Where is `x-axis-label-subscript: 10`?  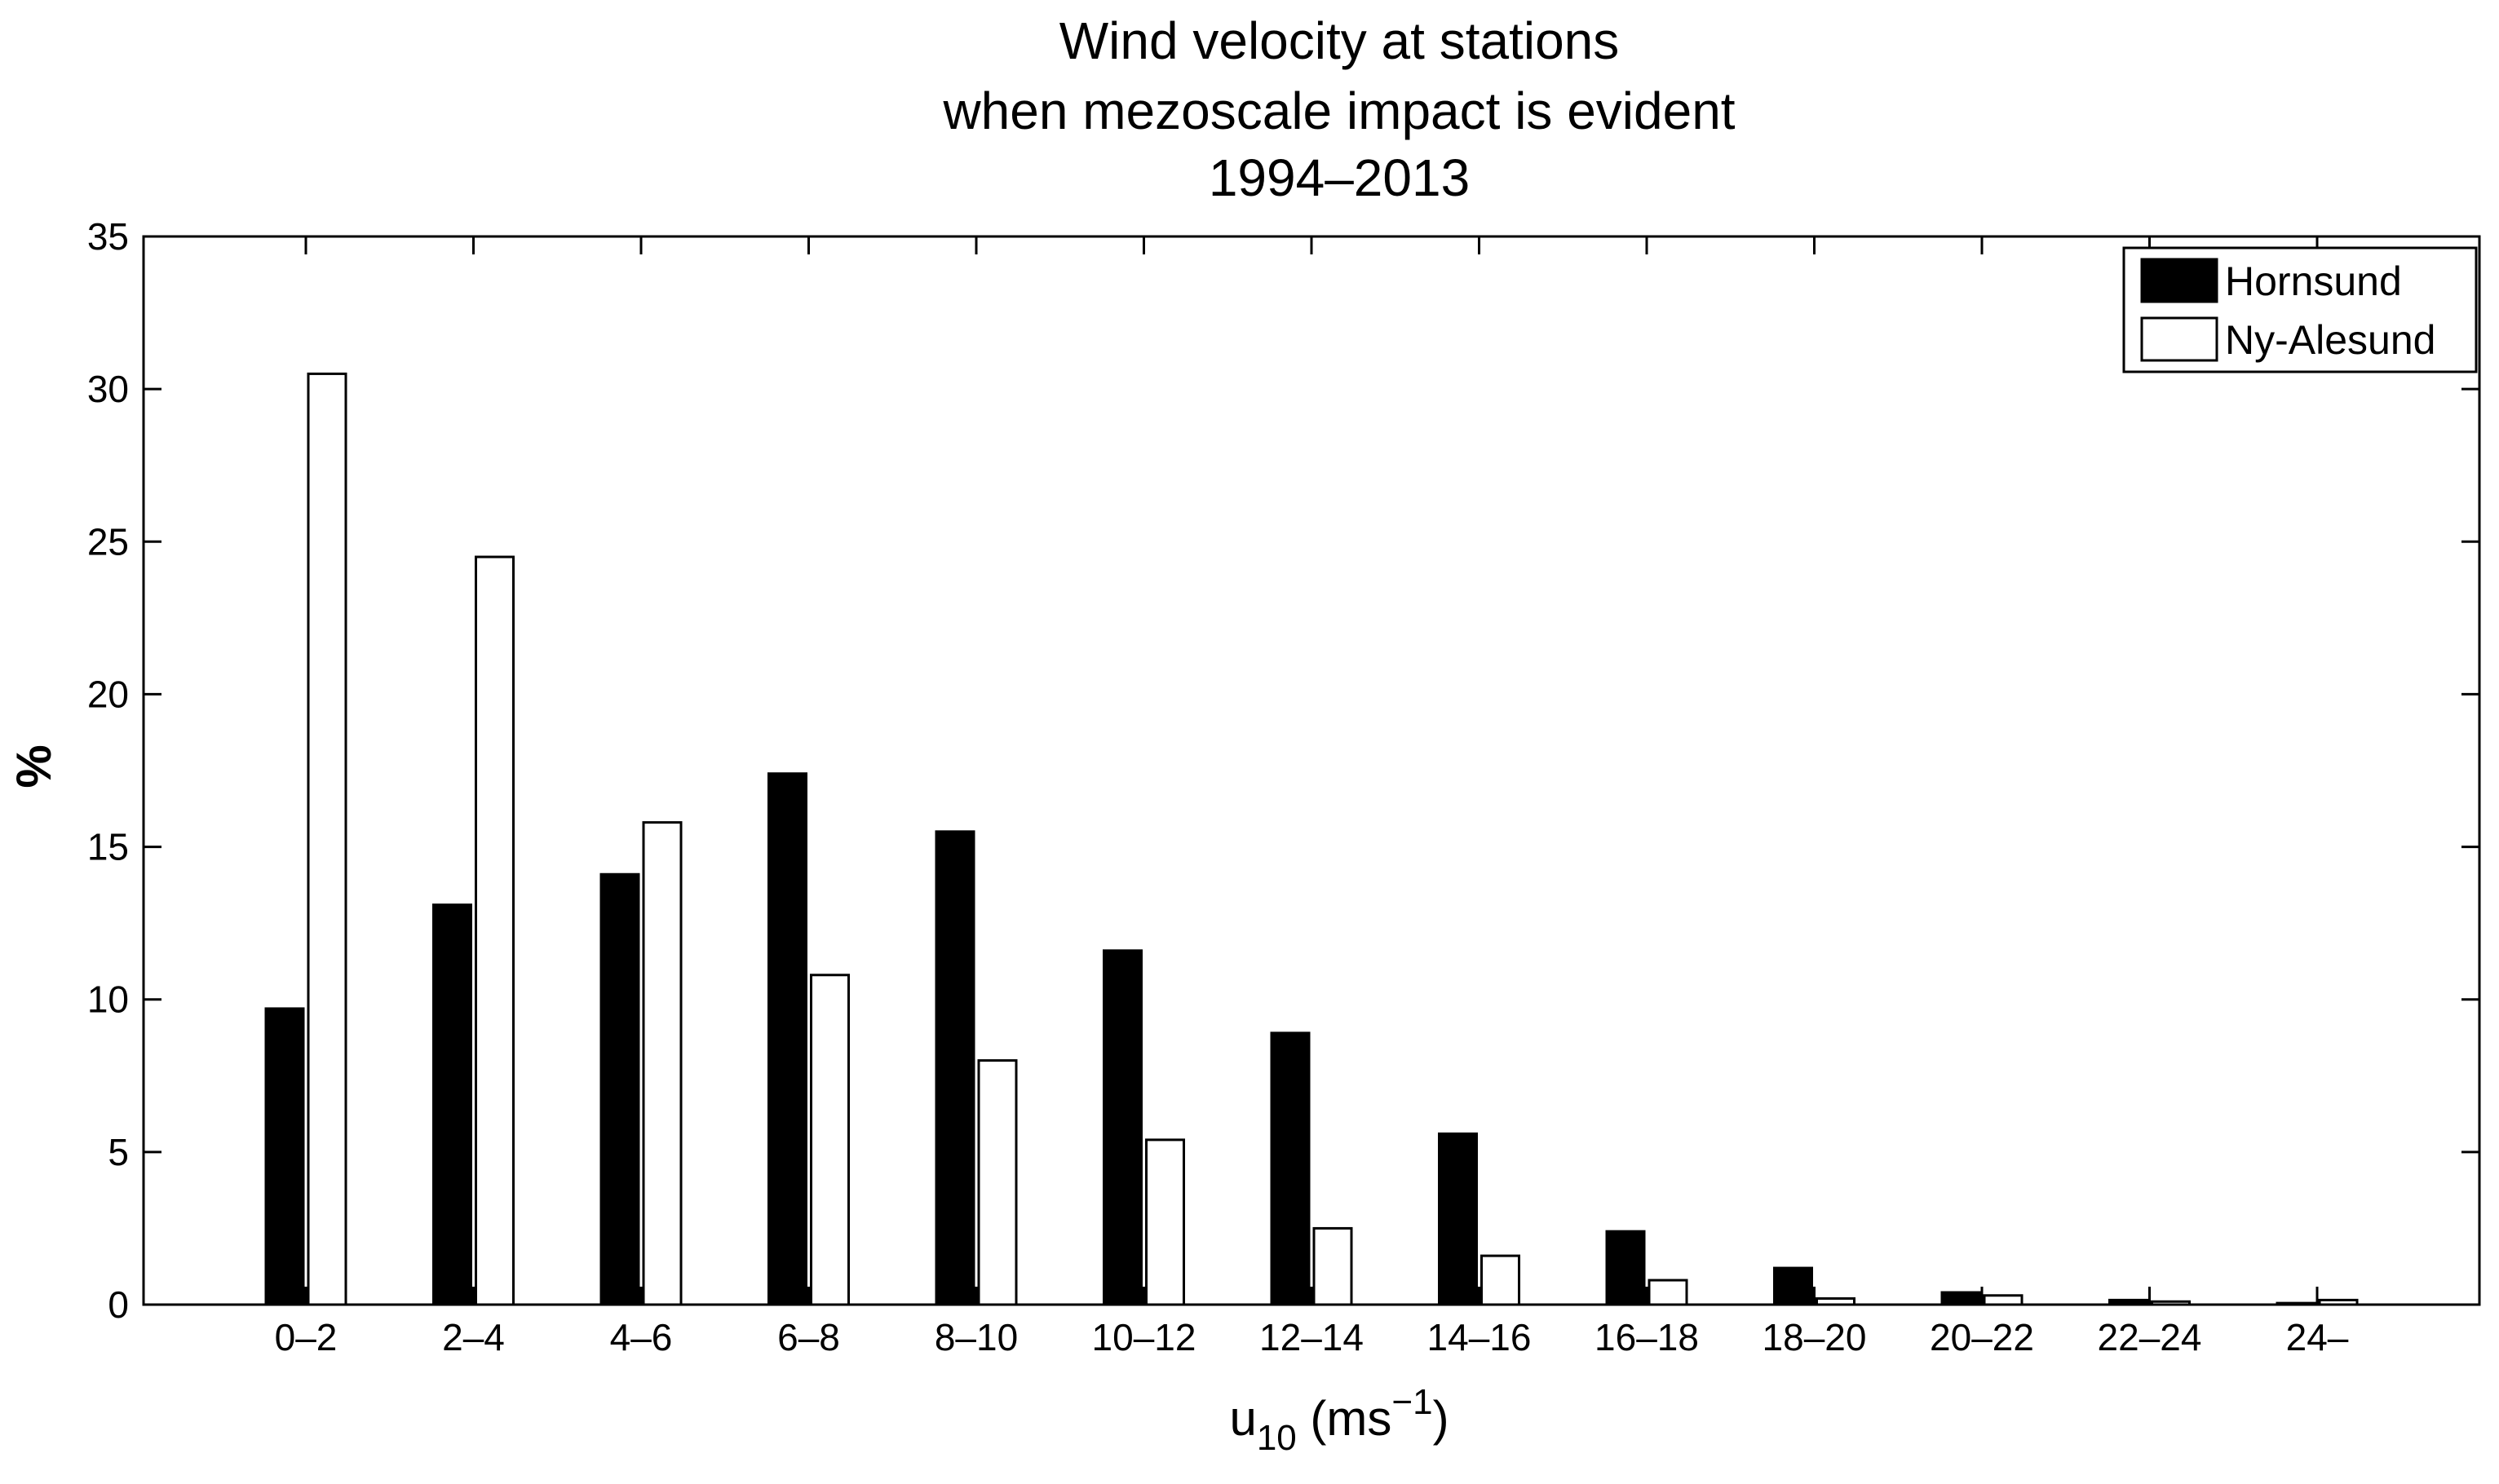
x-axis-label-subscript: 10 is located at coordinates (1277, 1438).